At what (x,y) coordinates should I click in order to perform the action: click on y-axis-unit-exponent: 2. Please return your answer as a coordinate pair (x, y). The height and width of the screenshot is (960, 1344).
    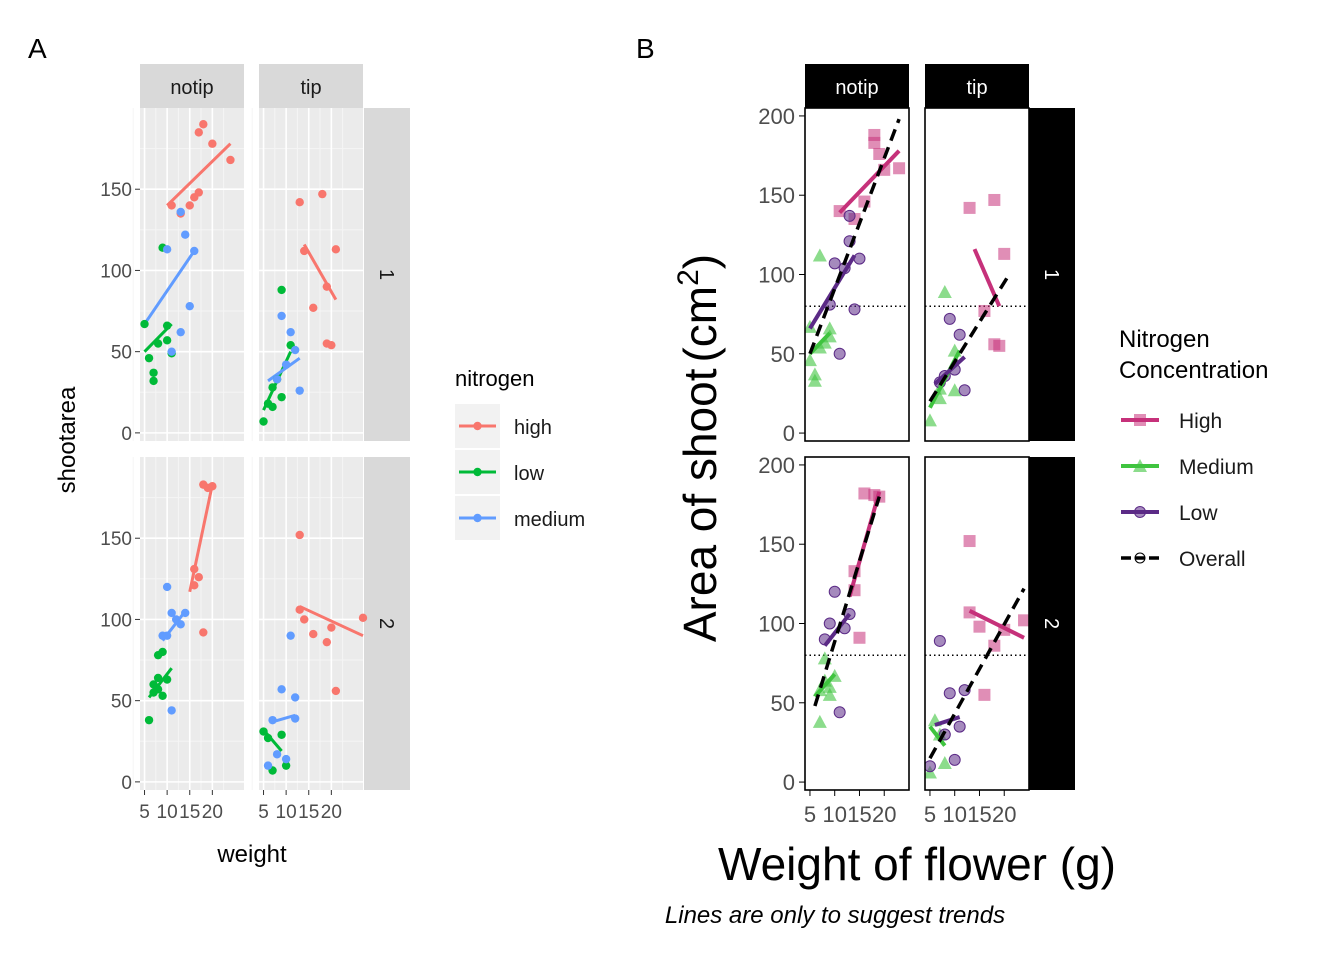
    Looking at the image, I should click on (688, 277).